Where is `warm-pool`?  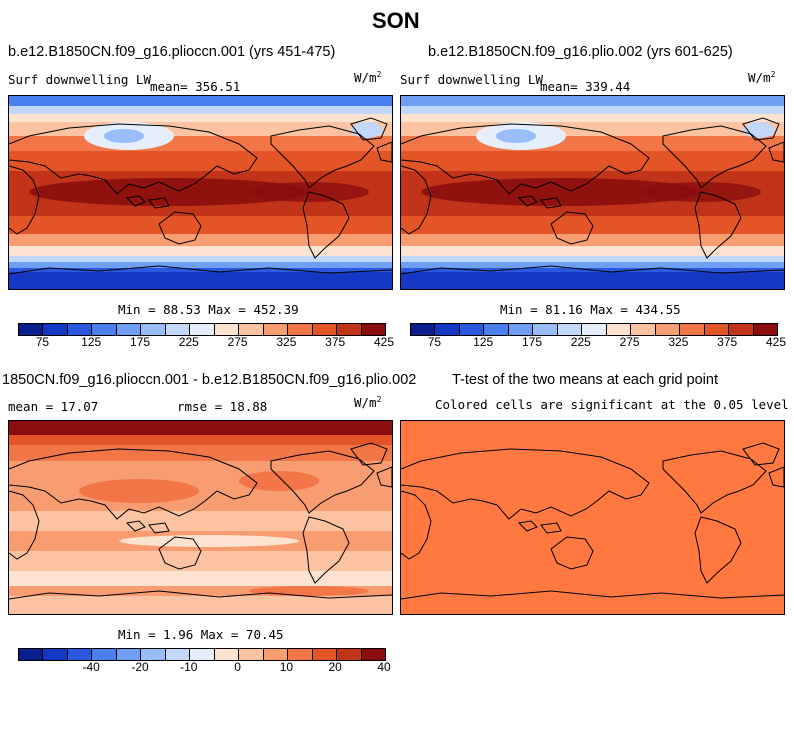
warm-pool is located at coordinates (561, 192).